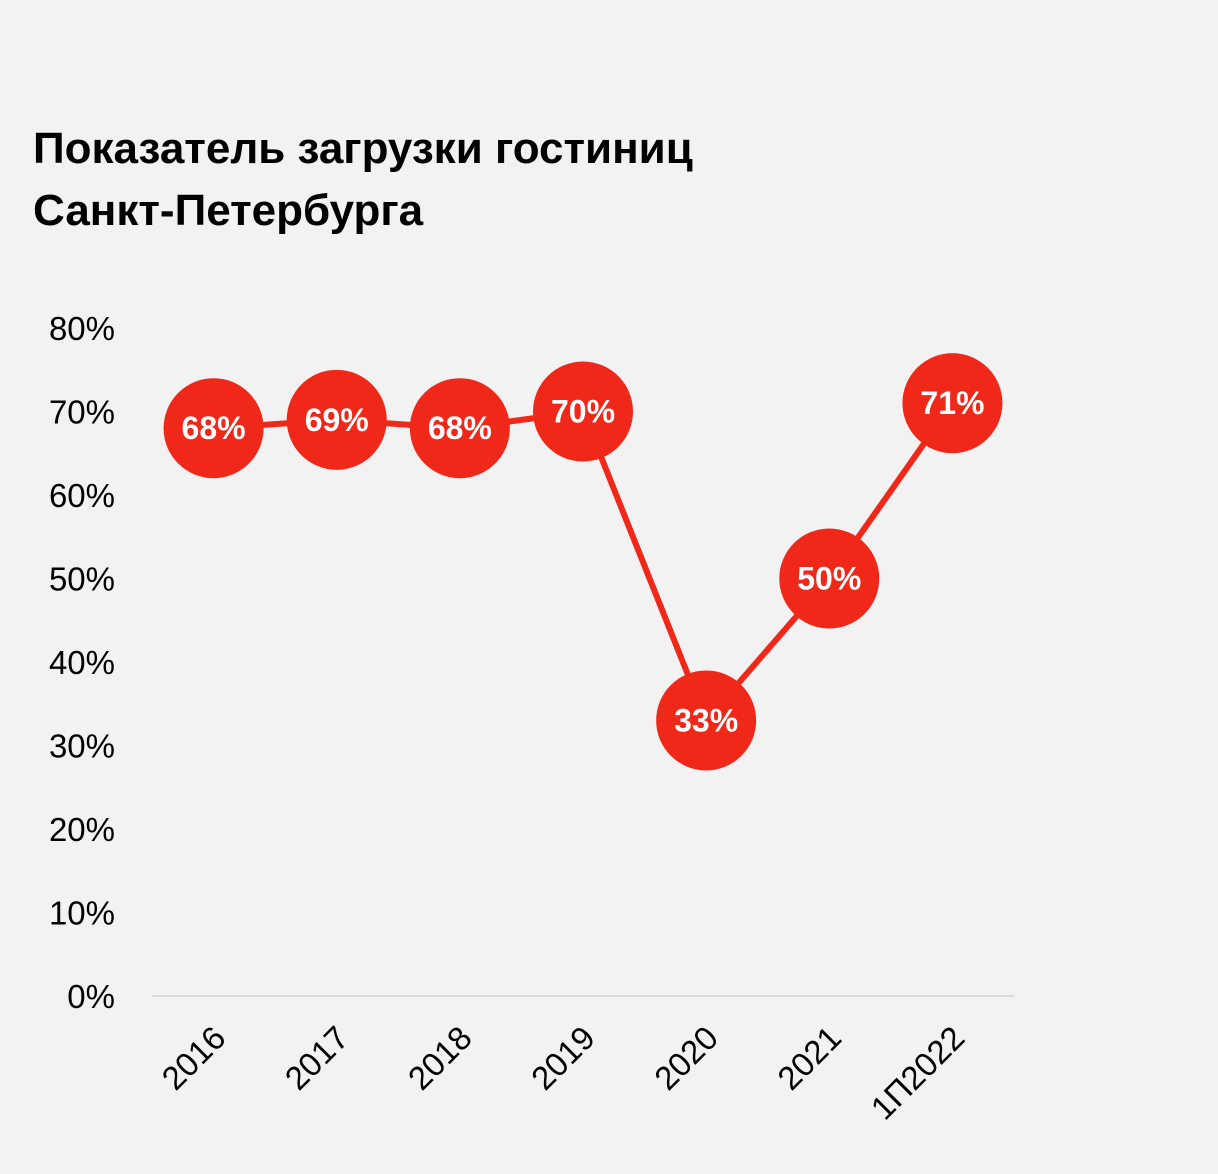 The width and height of the screenshot is (1218, 1174). Describe the element at coordinates (82, 913) in the screenshot. I see `y-tick-label: 10%` at that location.